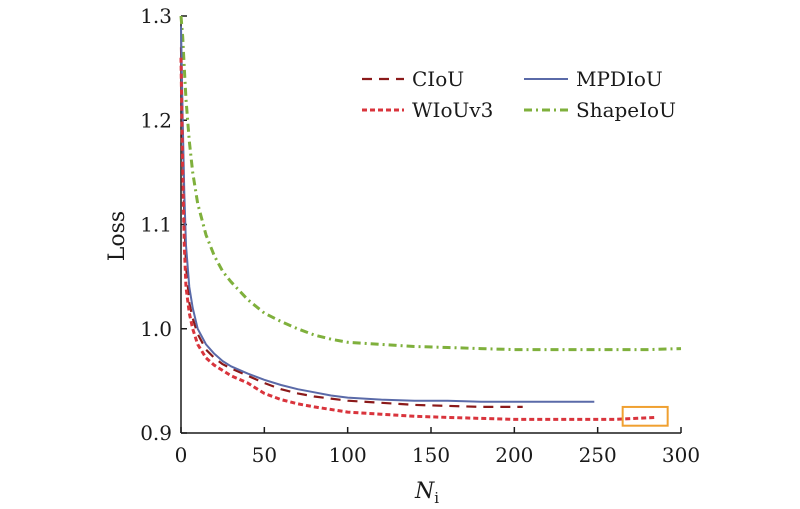 The image size is (800, 509). I want to click on legend-entry-shapeiou: ShapeIoU, so click(600, 110).